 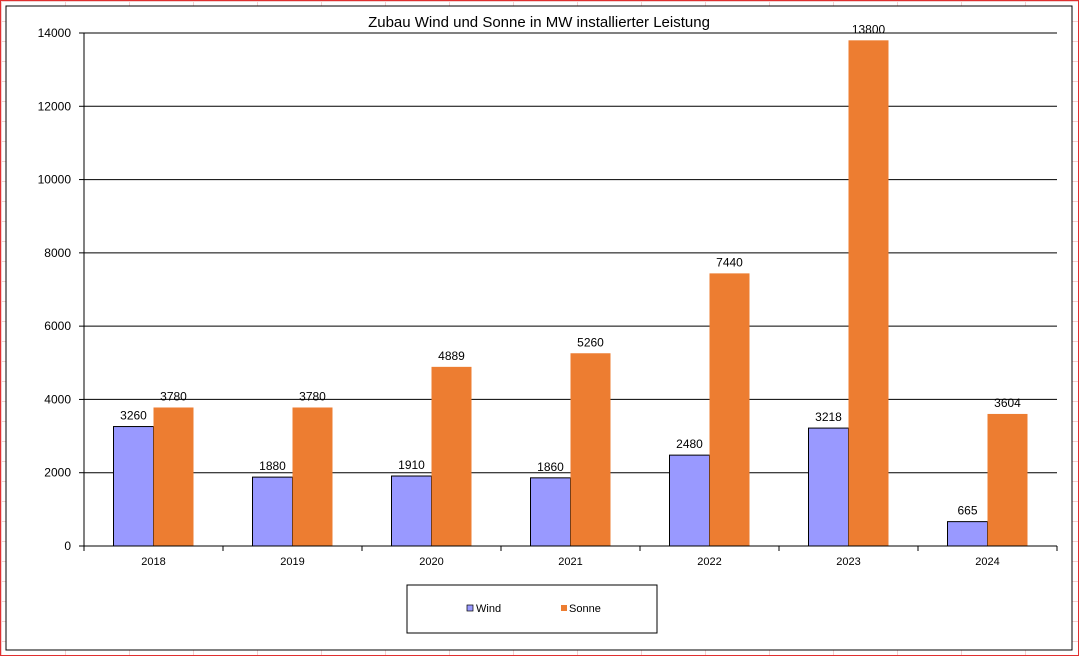 What do you see at coordinates (133, 416) in the screenshot?
I see `data-label: 3260` at bounding box center [133, 416].